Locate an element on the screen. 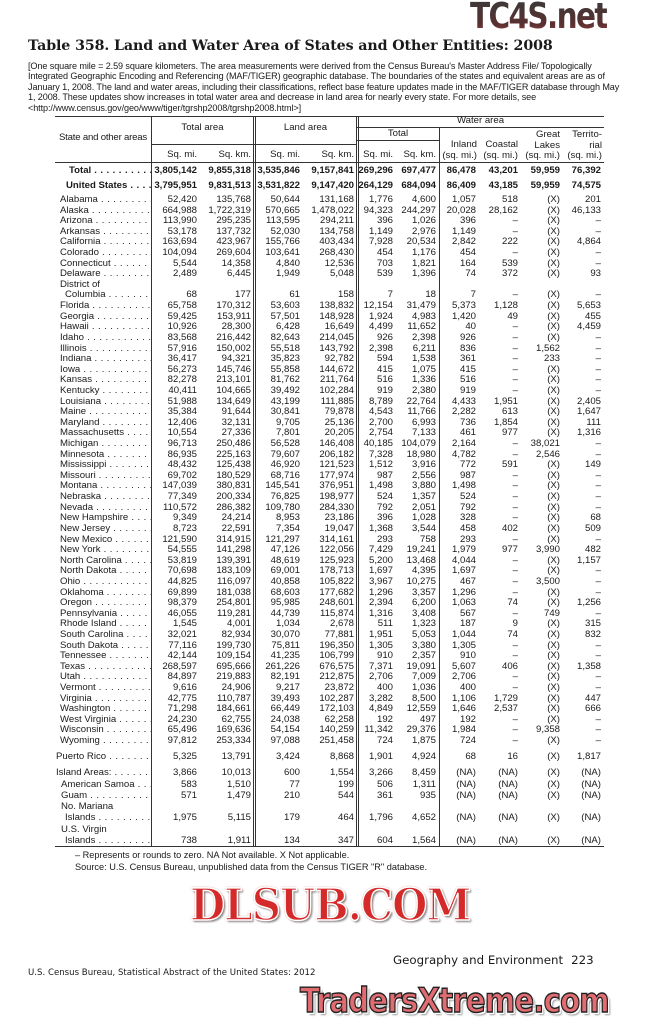  row-value: 269,296 is located at coordinates (375, 170).